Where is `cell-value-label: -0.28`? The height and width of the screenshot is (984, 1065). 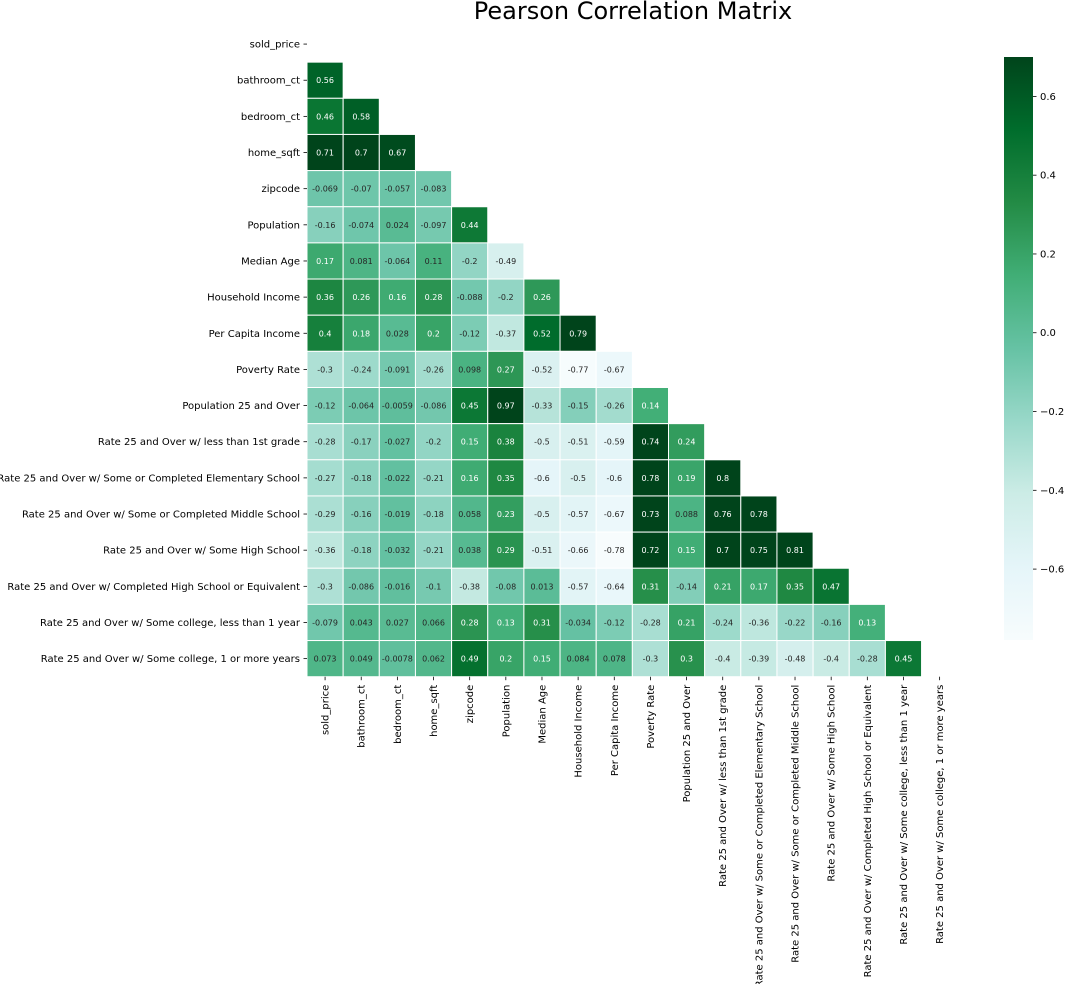
cell-value-label: -0.28 is located at coordinates (650, 622).